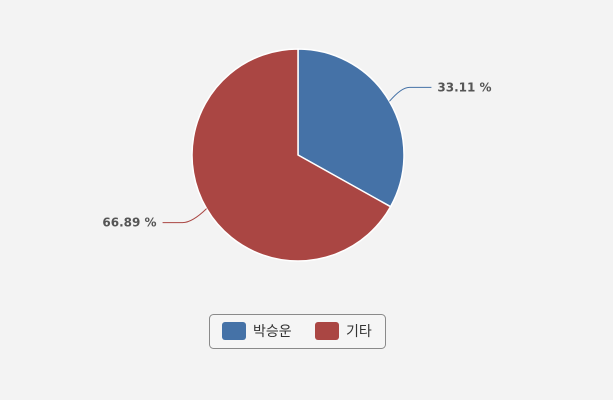  I want to click on legend-label: 기타, so click(359, 332).